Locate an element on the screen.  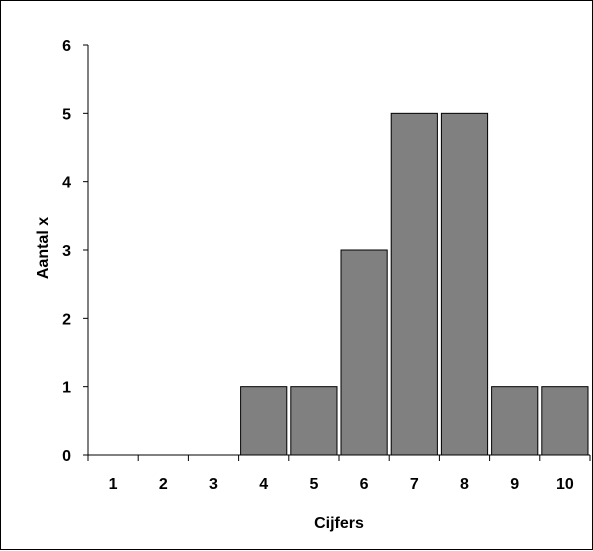
y-tick-label: 3 is located at coordinates (66, 251).